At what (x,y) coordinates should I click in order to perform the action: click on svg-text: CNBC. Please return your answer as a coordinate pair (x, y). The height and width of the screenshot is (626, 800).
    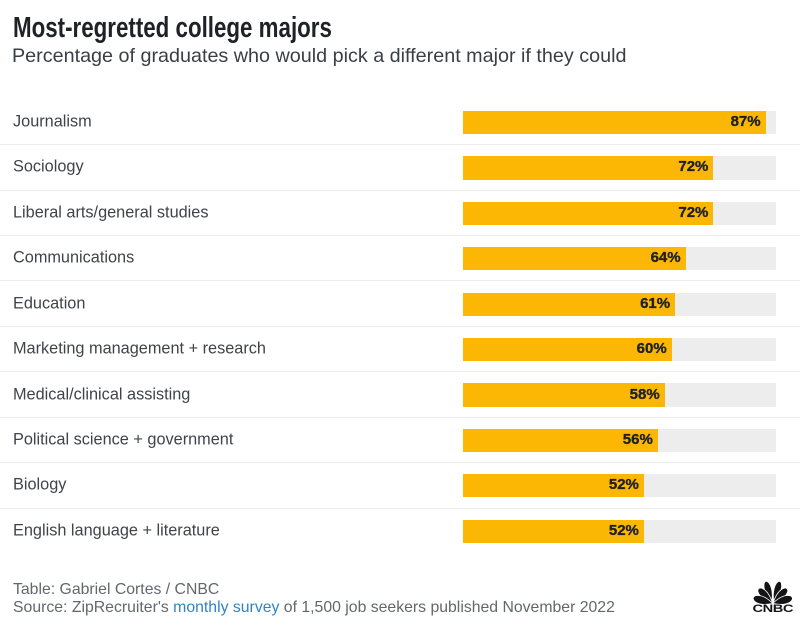
    Looking at the image, I should click on (774, 608).